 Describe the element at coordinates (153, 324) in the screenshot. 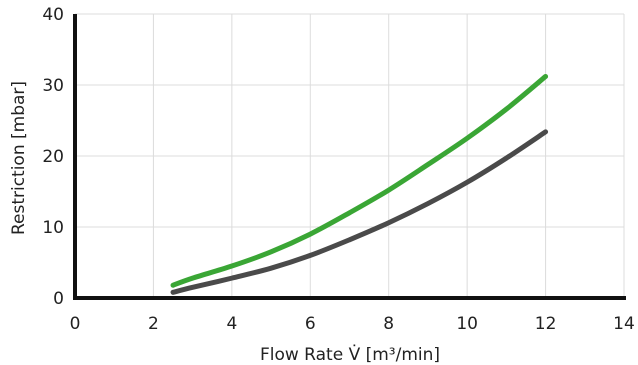

I see `x-tick-label: 2` at that location.